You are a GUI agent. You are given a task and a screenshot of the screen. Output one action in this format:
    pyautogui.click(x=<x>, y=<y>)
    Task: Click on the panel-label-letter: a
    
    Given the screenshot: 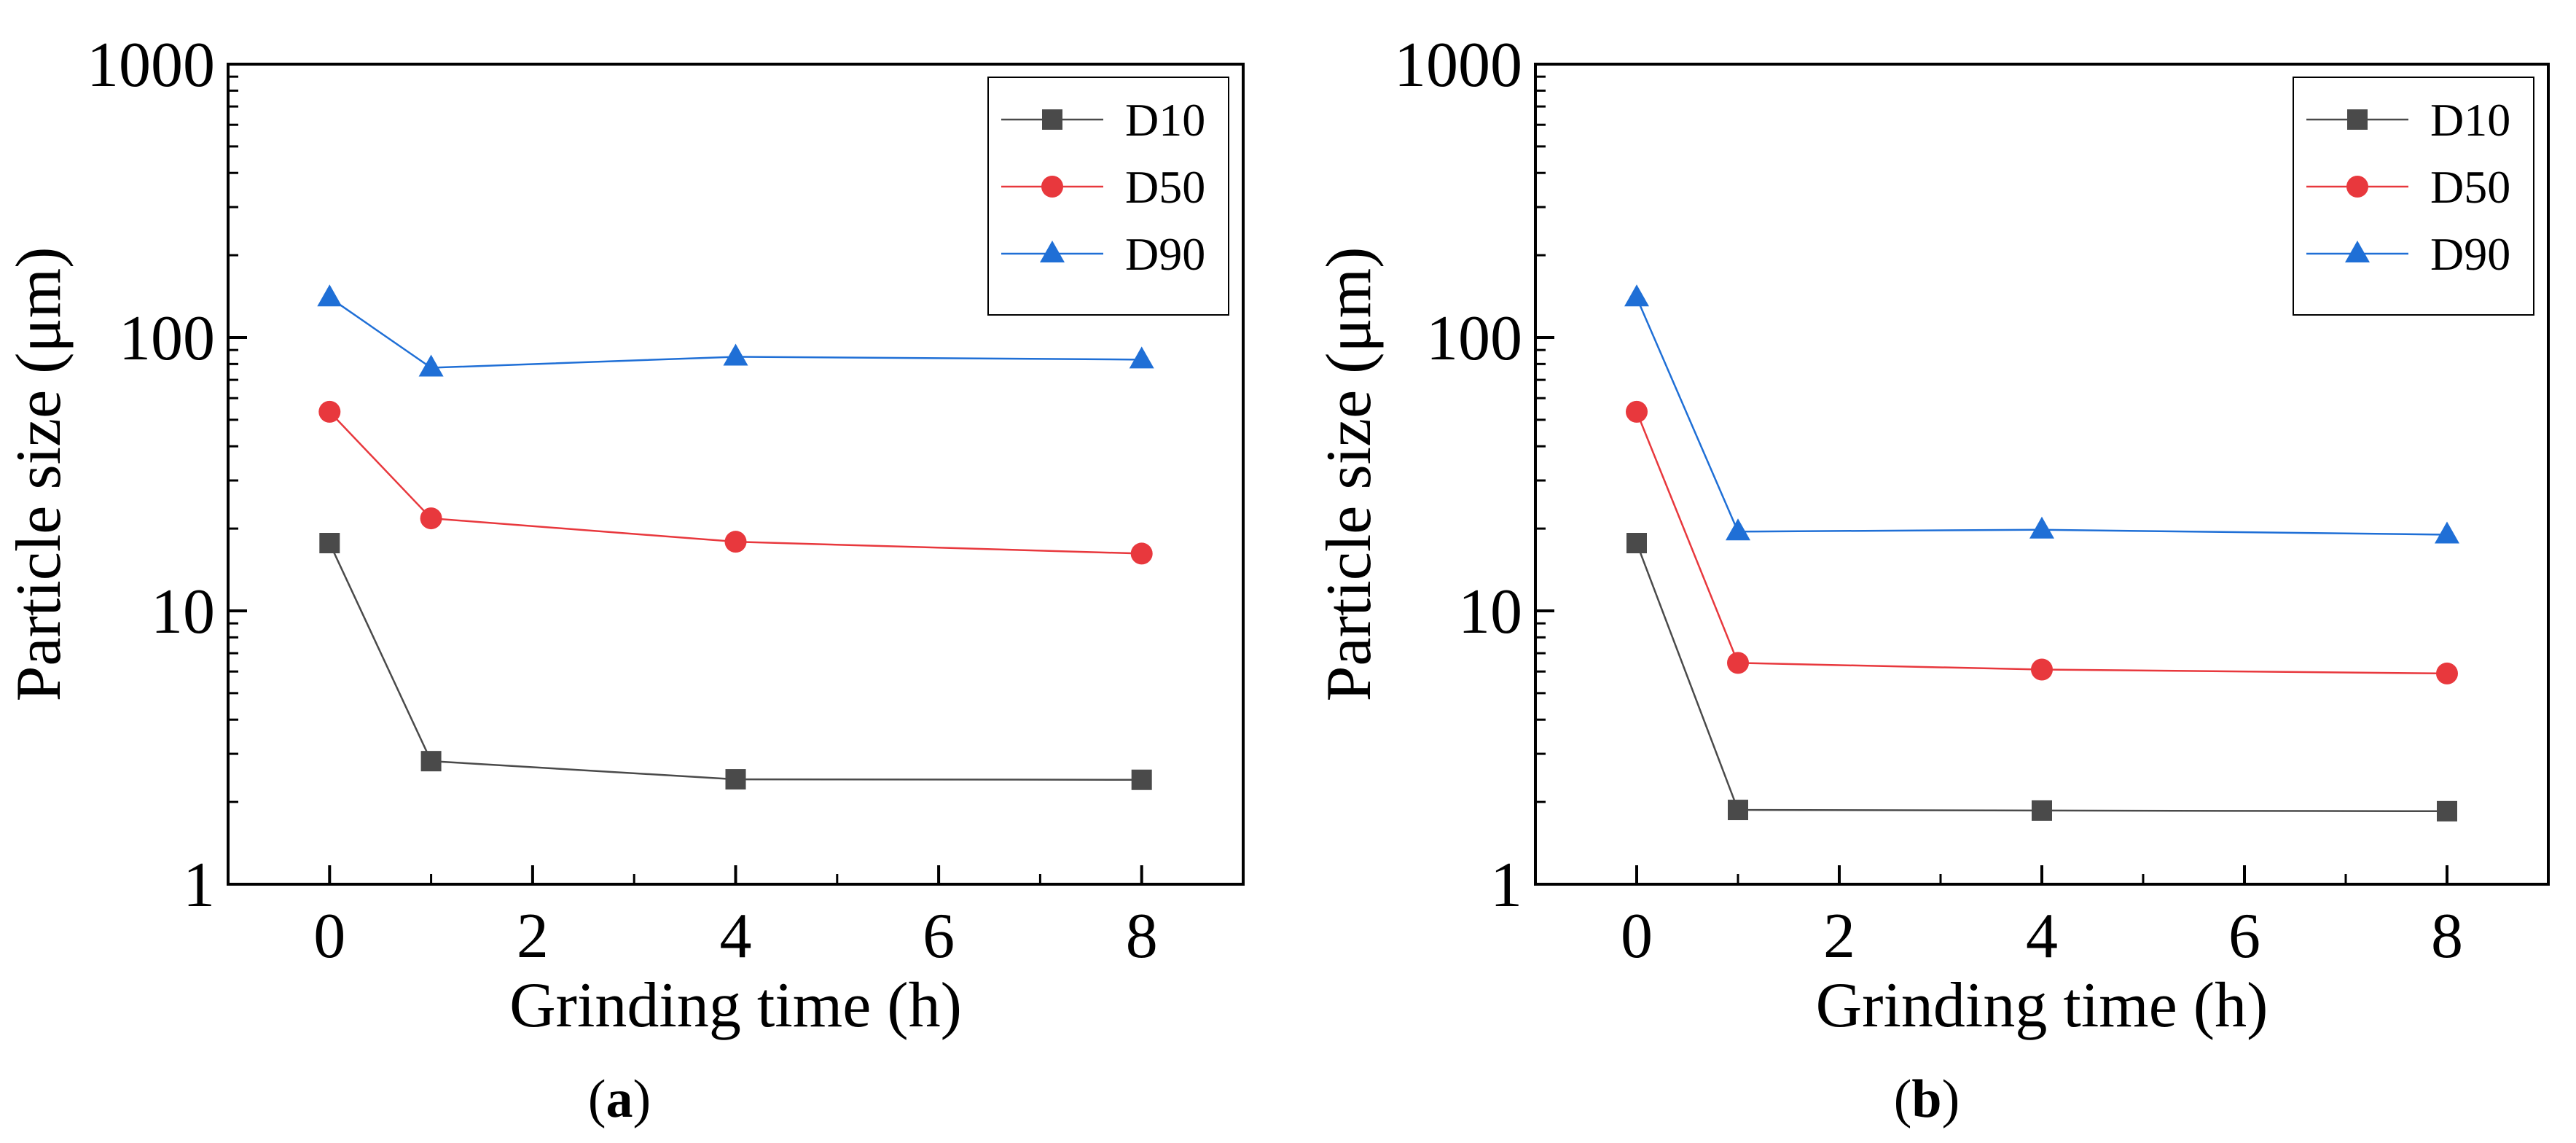 What is the action you would take?
    pyautogui.click(x=619, y=1099)
    